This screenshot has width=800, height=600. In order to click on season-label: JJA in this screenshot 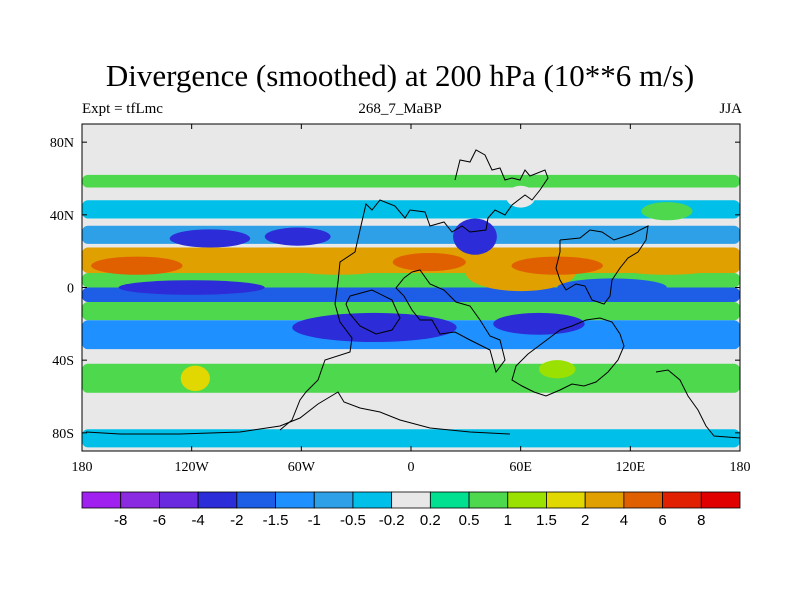, I will do `click(730, 109)`.